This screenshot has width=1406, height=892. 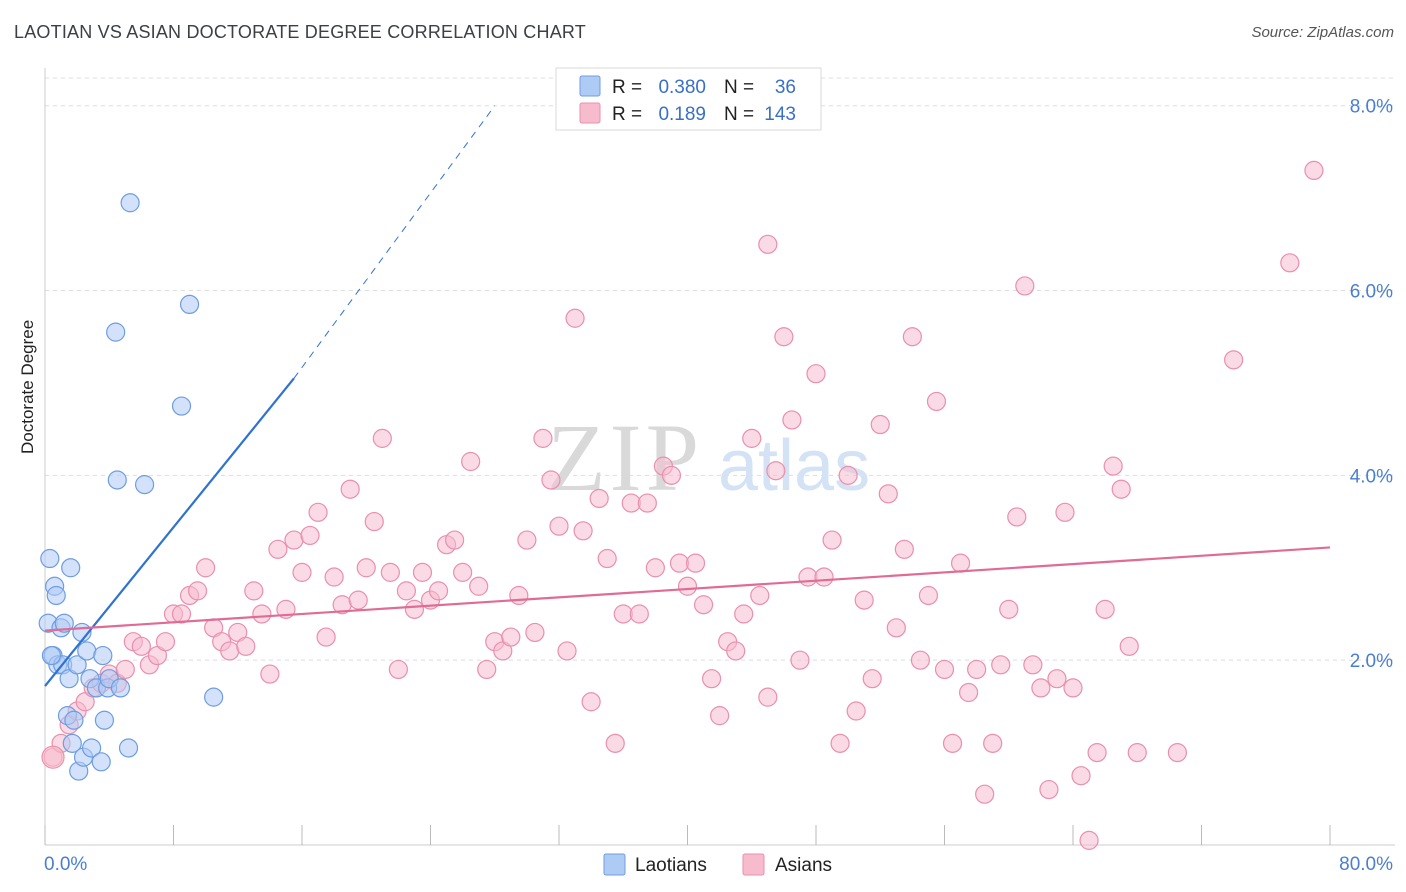 What do you see at coordinates (1371, 292) in the screenshot?
I see `y-tick-label-2: 6.0%` at bounding box center [1371, 292].